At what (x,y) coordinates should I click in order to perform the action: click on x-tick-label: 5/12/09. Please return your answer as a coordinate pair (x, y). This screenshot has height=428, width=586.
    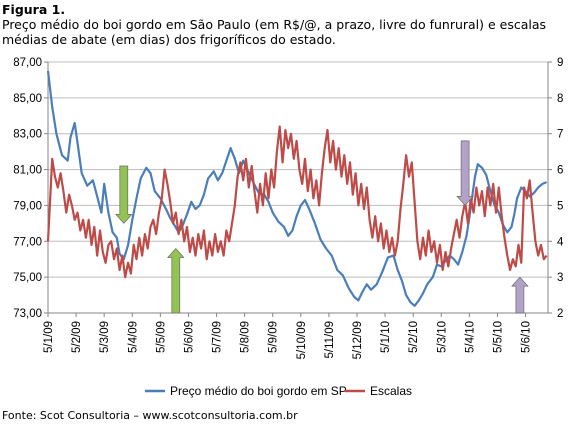
    Looking at the image, I should click on (358, 340).